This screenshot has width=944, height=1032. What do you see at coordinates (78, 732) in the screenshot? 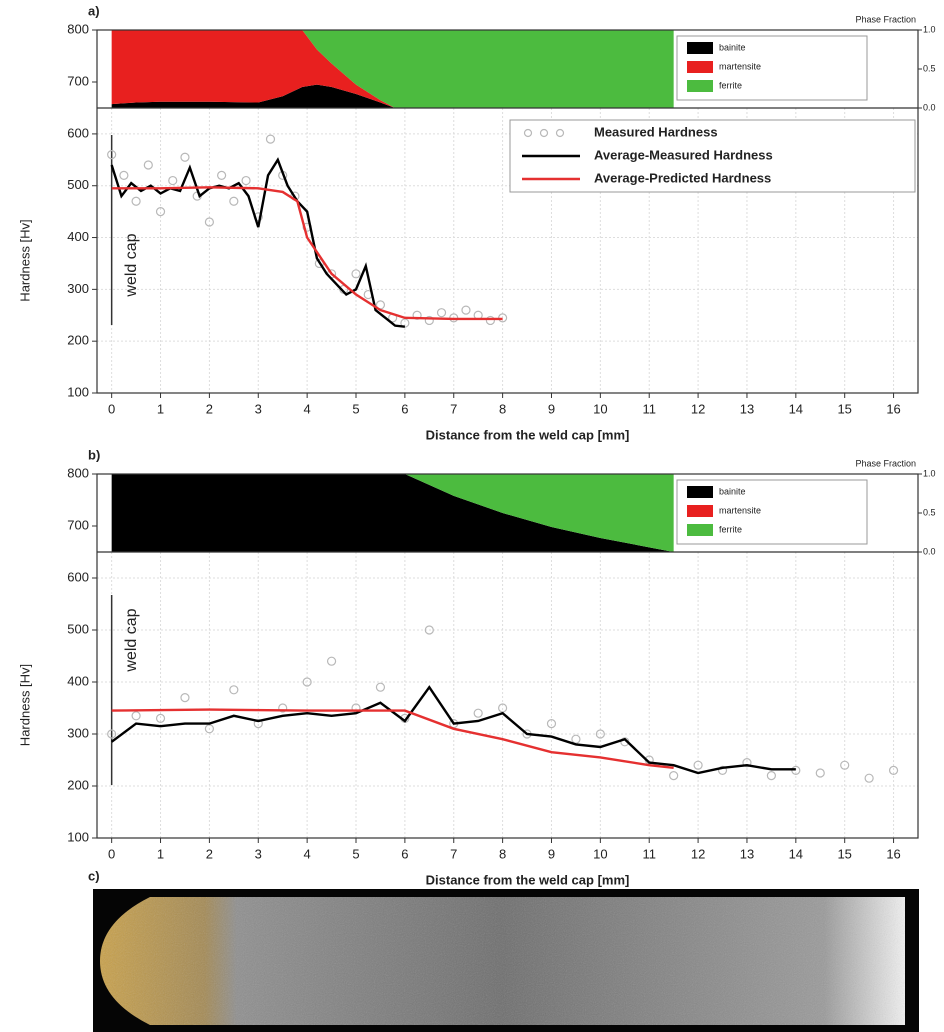
I see `y-tick-label: 300` at bounding box center [78, 732].